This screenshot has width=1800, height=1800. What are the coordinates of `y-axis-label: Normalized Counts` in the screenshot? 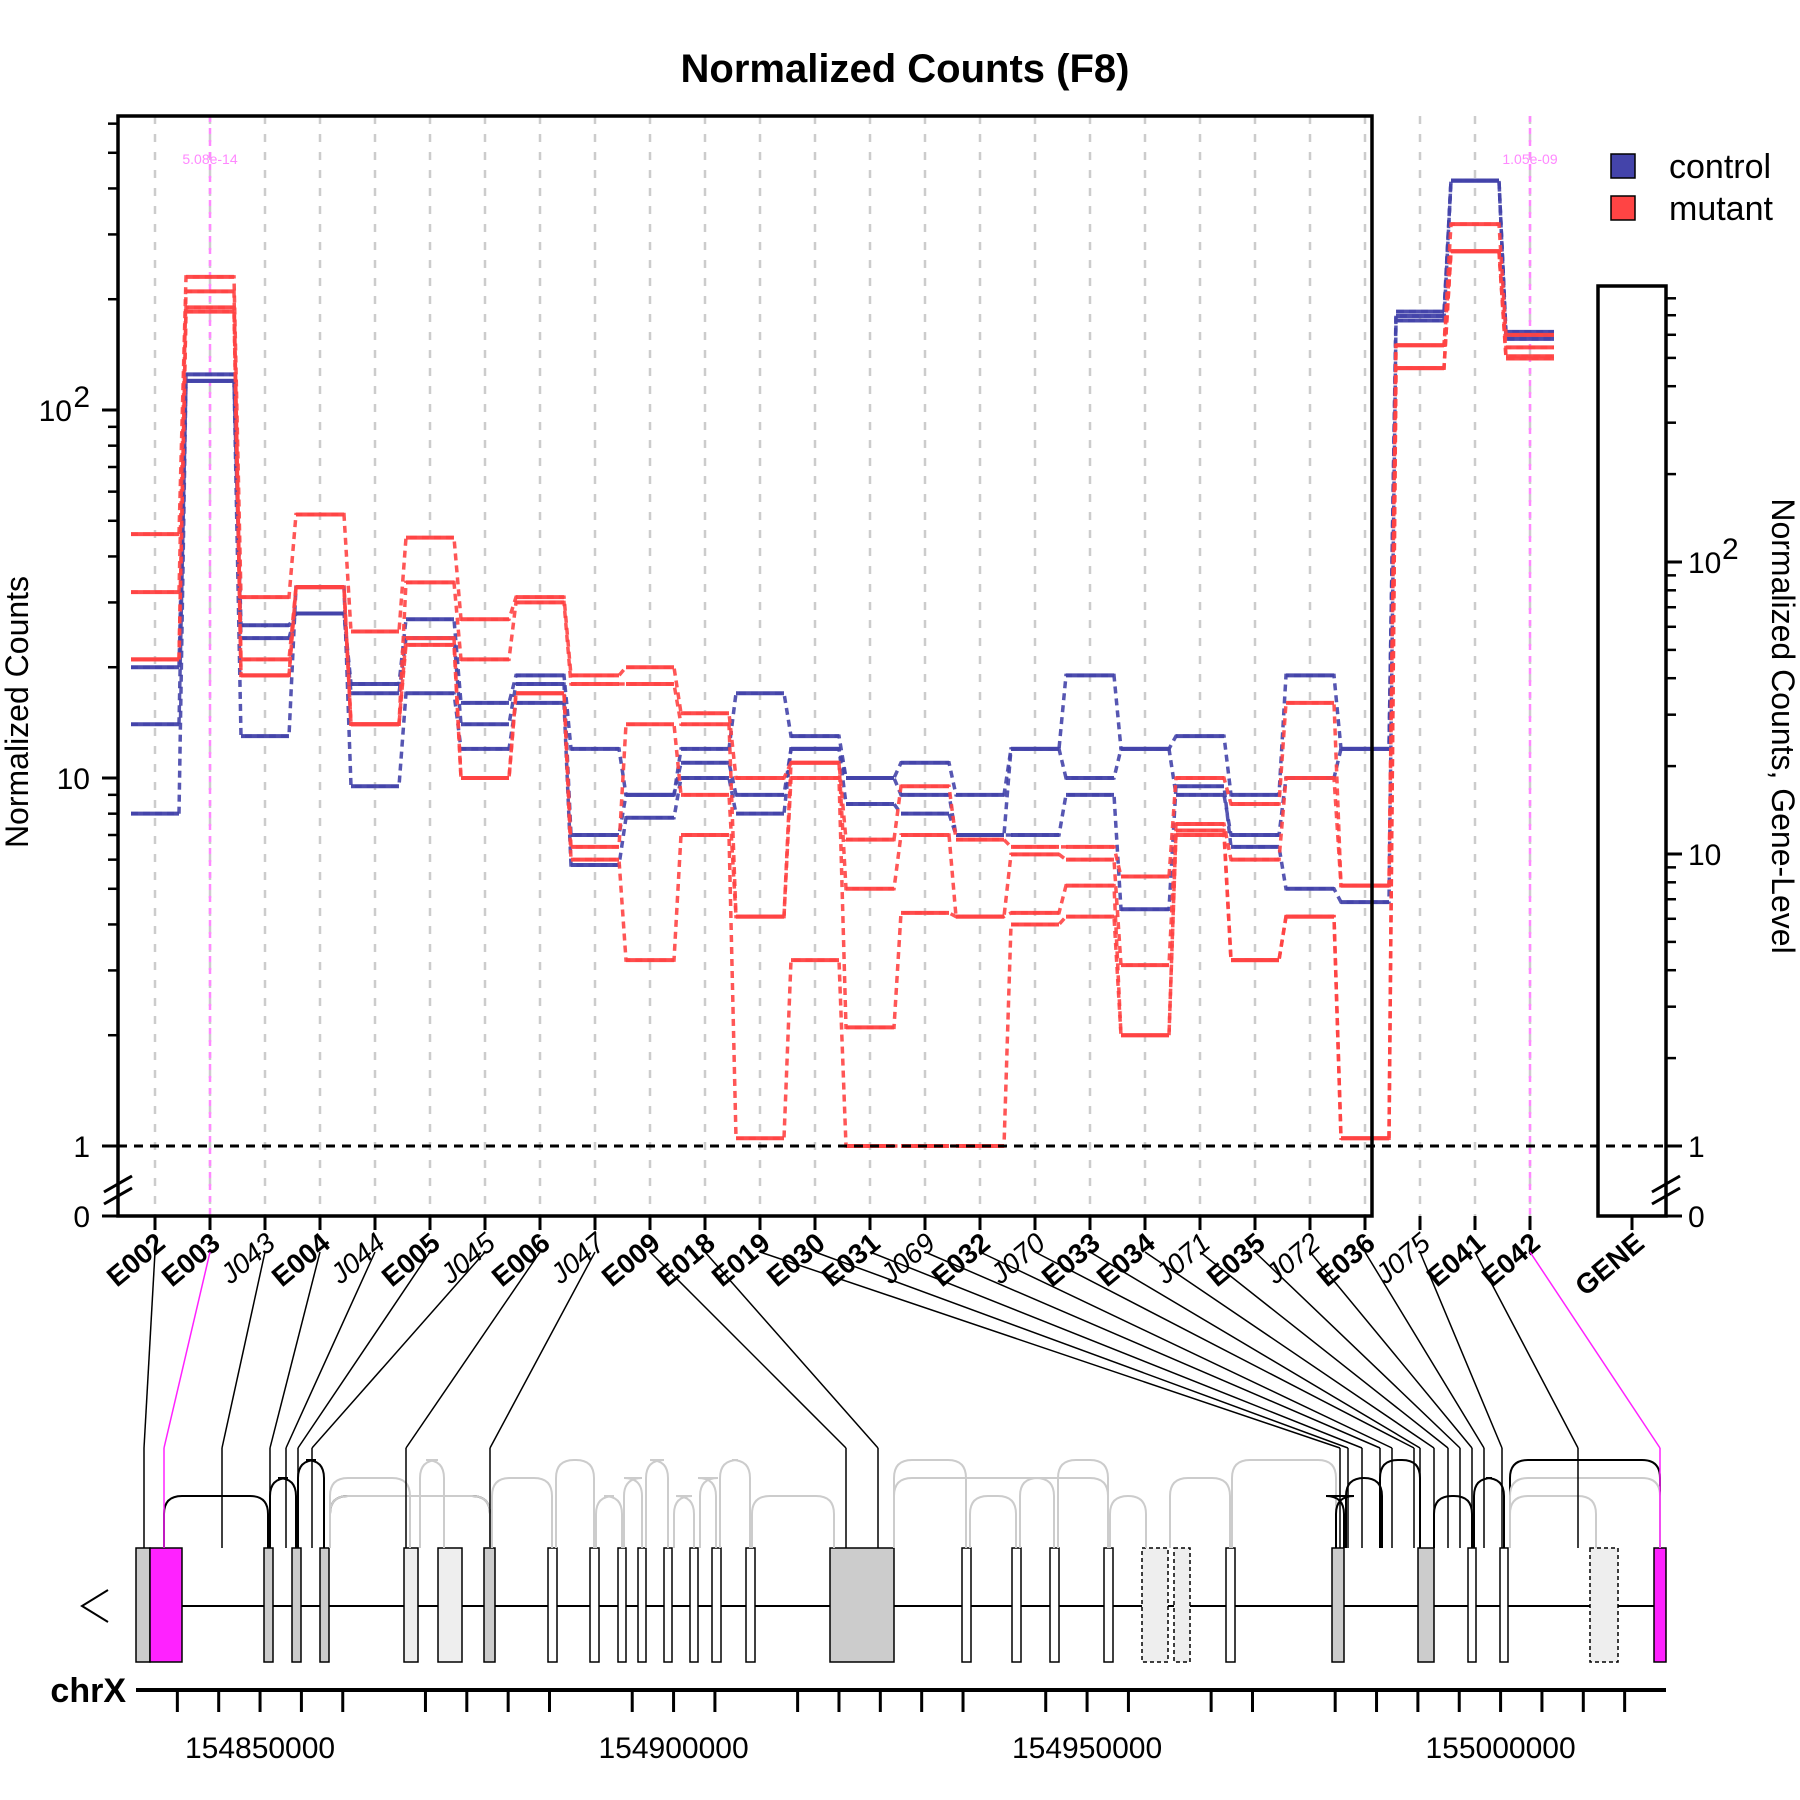 It's located at (17, 712).